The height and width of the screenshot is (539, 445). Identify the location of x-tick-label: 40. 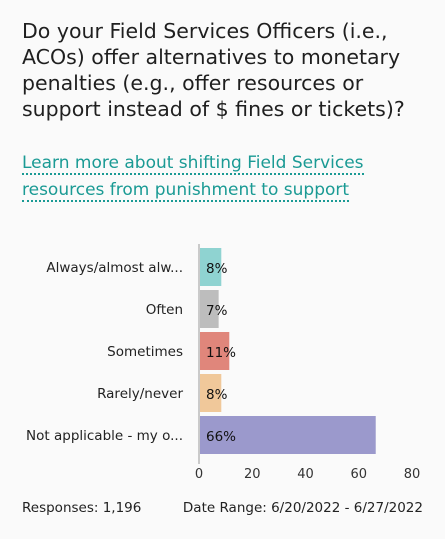
(305, 474).